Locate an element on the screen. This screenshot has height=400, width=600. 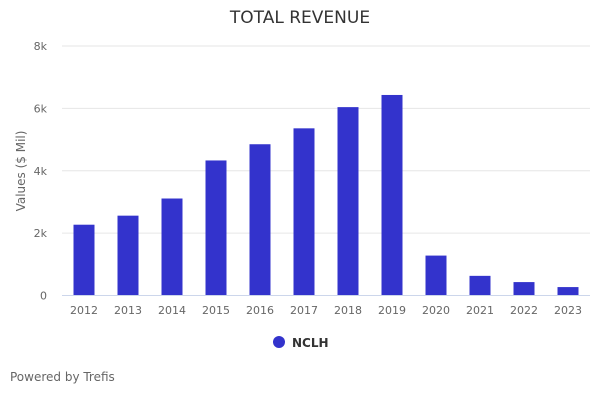
bar-2020 is located at coordinates (436, 275).